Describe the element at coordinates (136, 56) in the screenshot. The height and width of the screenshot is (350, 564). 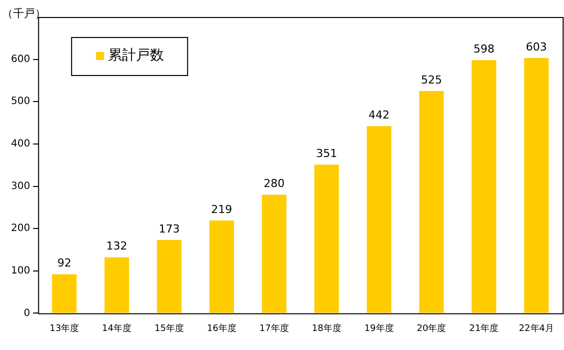
I see `legend-label: 累計戸数` at that location.